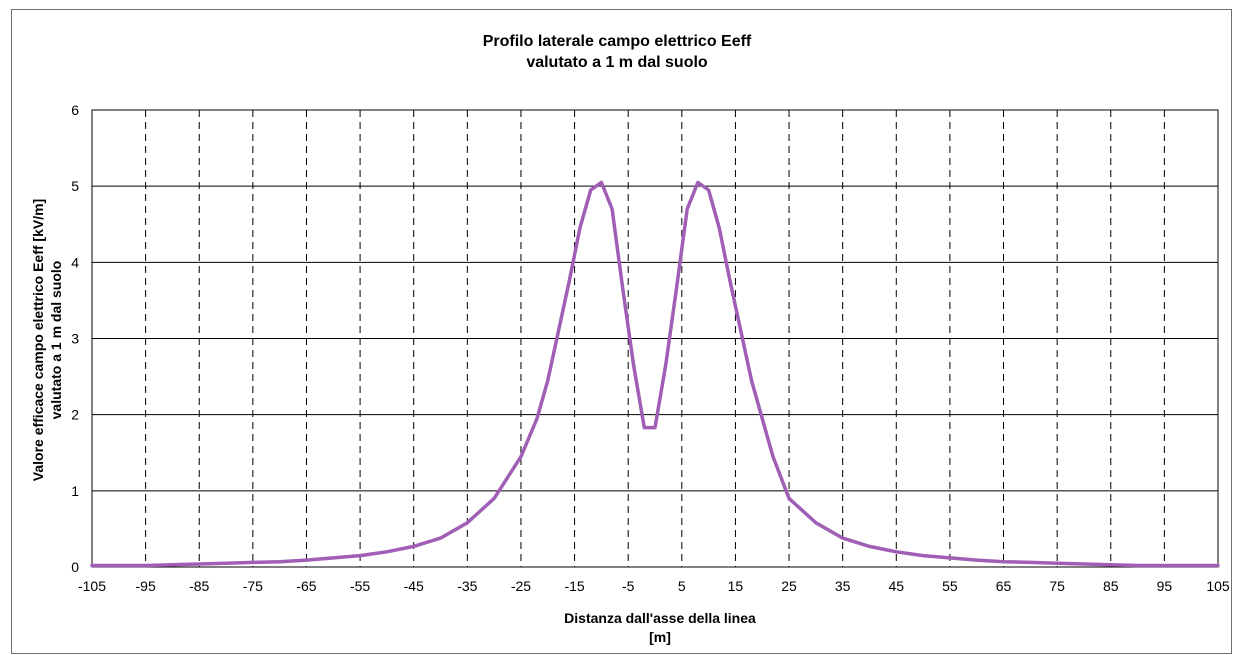 The image size is (1234, 655). Describe the element at coordinates (75, 491) in the screenshot. I see `y-tick-label: 1` at that location.